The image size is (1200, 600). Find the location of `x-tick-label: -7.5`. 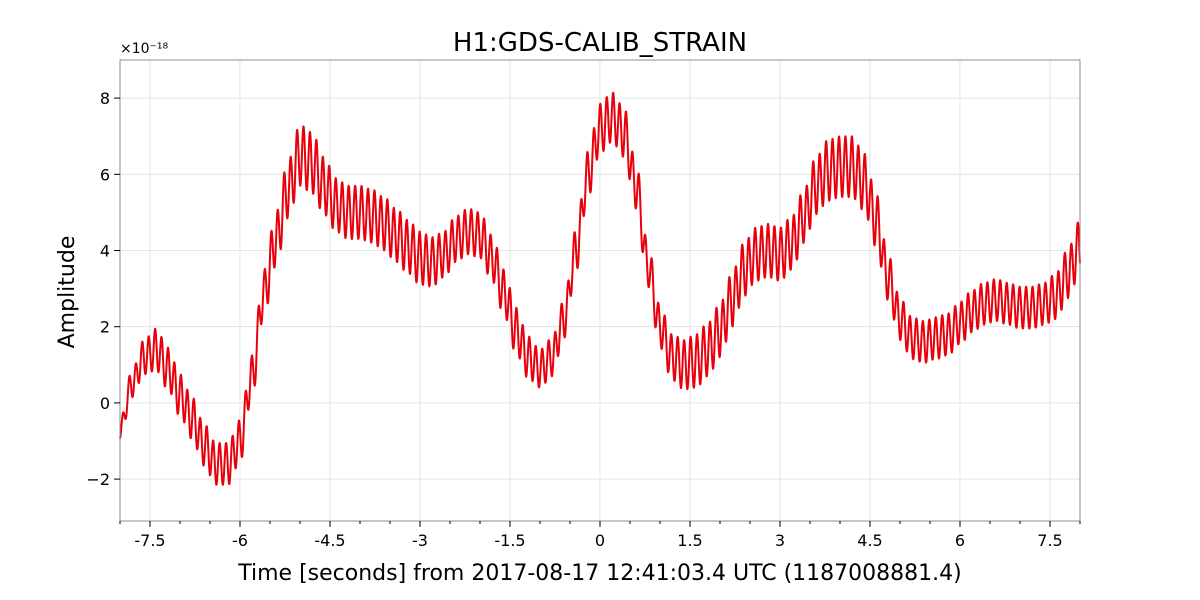

x-tick-label: -7.5 is located at coordinates (149, 540).